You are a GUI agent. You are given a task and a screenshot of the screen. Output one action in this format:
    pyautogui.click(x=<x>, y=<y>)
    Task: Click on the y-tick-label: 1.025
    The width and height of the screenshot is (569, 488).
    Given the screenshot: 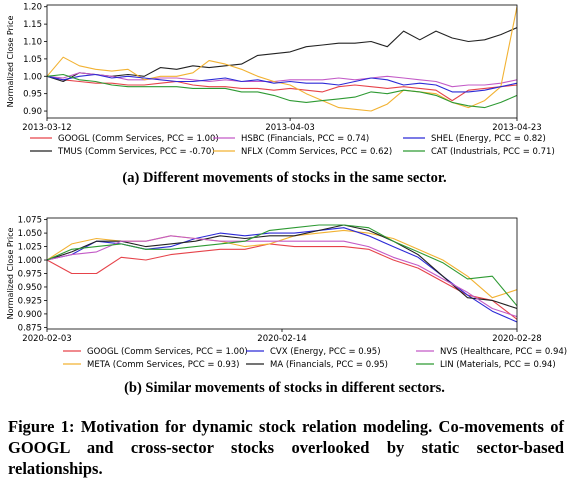 What is the action you would take?
    pyautogui.click(x=30, y=248)
    